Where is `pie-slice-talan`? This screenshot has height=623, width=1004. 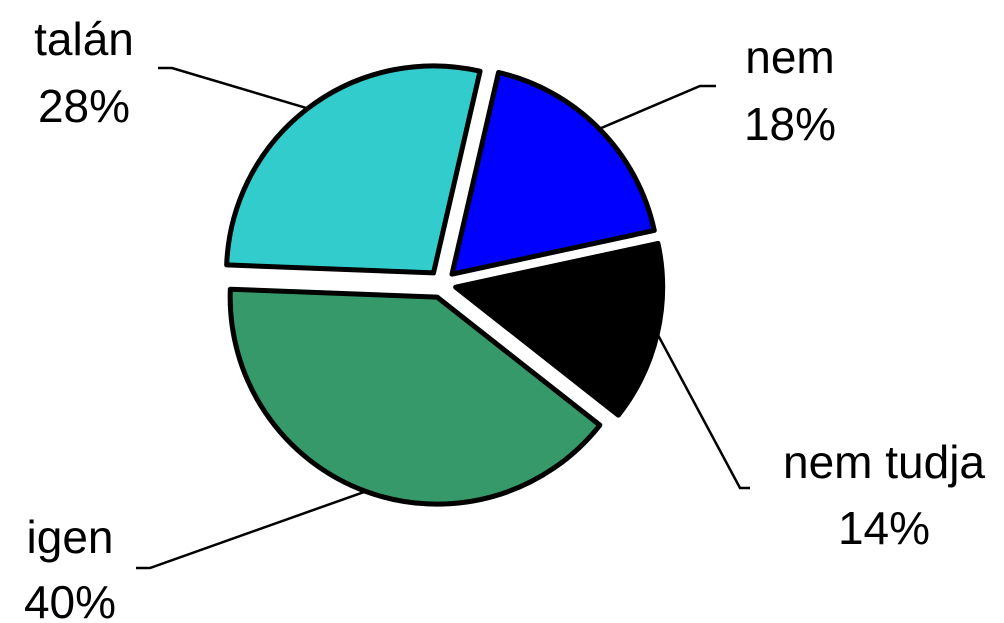
pie-slice-talan is located at coordinates (353, 169).